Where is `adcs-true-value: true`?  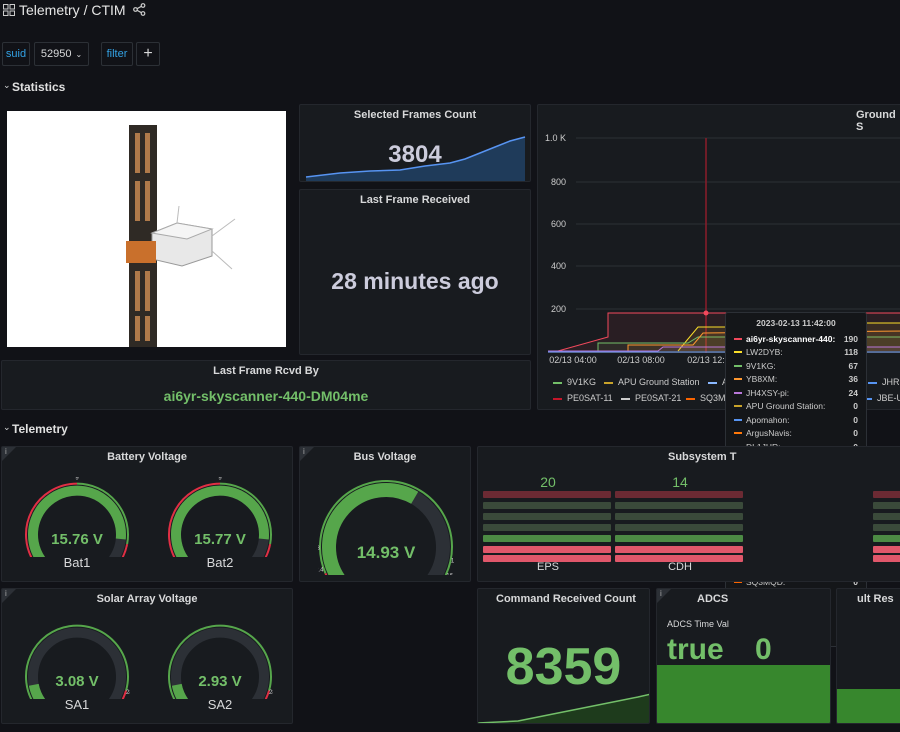 adcs-true-value: true is located at coordinates (695, 649).